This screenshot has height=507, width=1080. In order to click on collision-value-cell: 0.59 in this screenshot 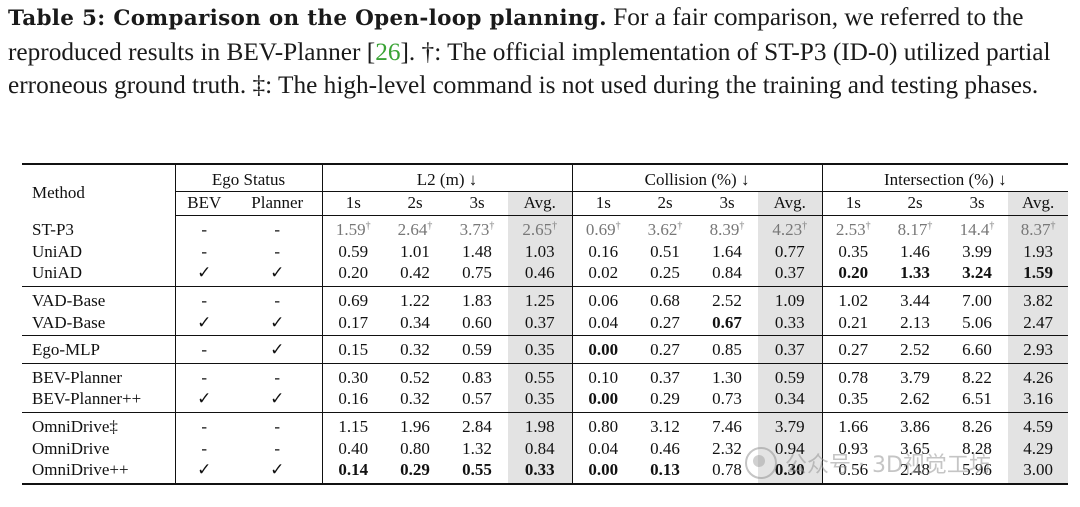, I will do `click(790, 376)`.